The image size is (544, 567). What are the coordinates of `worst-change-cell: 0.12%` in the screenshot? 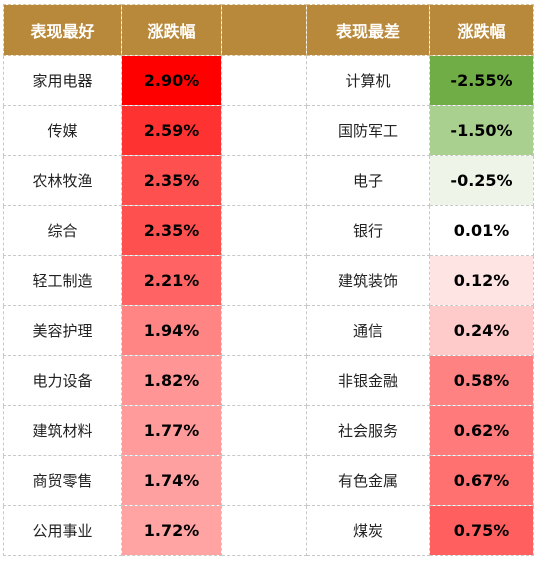 It's located at (481, 280).